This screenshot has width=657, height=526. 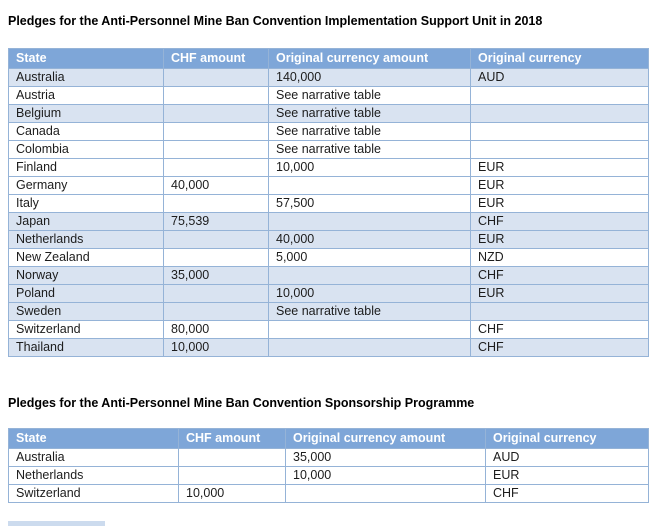 I want to click on table-cell: 80,000, so click(x=216, y=329).